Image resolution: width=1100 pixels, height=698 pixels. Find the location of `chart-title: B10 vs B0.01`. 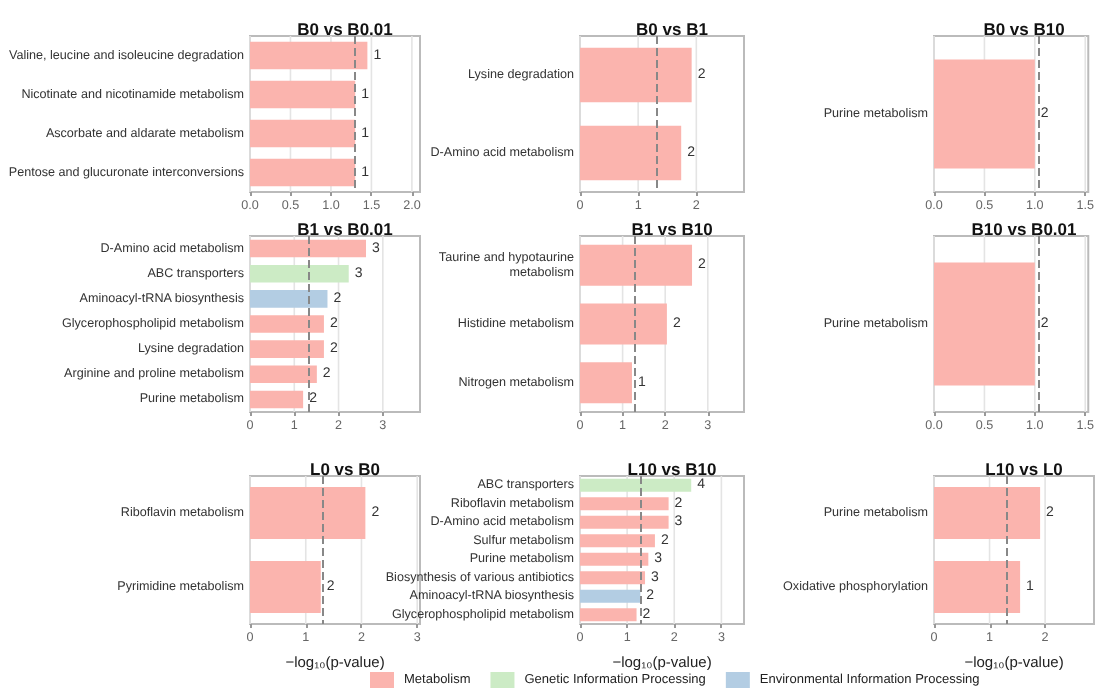

chart-title: B10 vs B0.01 is located at coordinates (1024, 229).